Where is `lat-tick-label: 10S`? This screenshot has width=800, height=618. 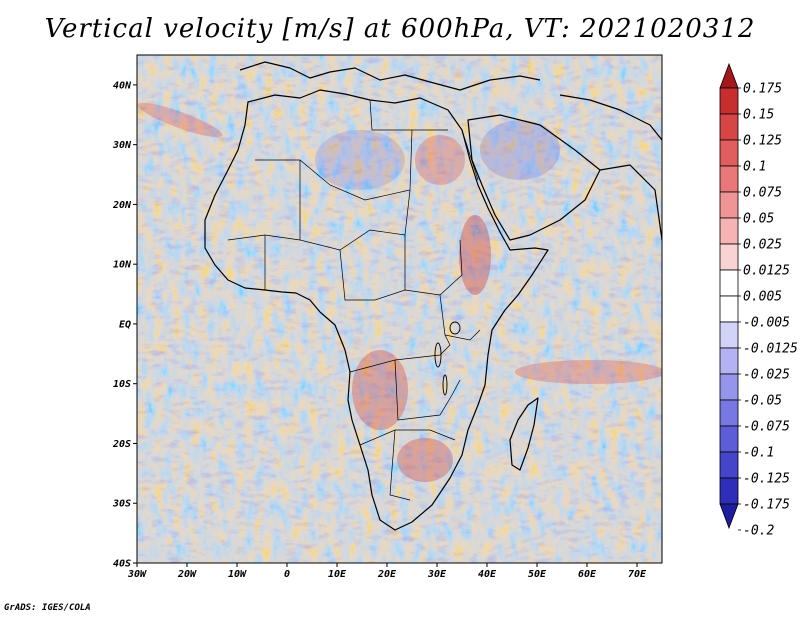 lat-tick-label: 10S is located at coordinates (122, 384).